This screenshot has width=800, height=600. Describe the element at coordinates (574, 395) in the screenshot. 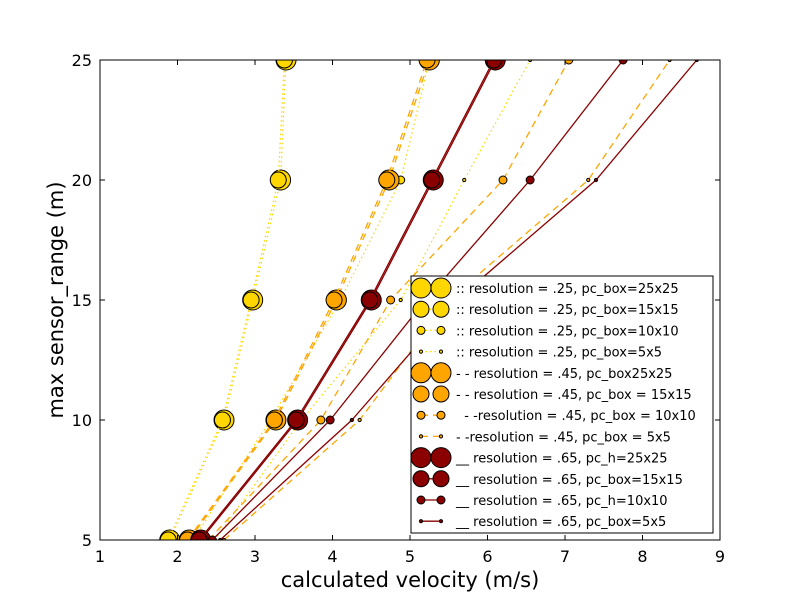

I see `legend-label: - - resolution = .45, pc_box = 15x15` at that location.